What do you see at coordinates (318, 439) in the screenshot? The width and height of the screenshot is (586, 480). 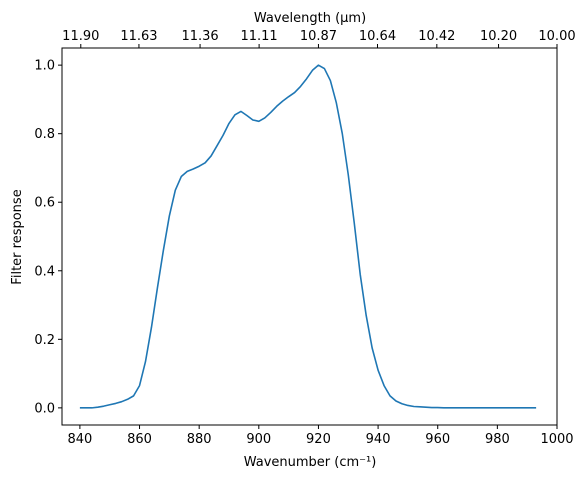 I see `x-tick-label: 920` at bounding box center [318, 439].